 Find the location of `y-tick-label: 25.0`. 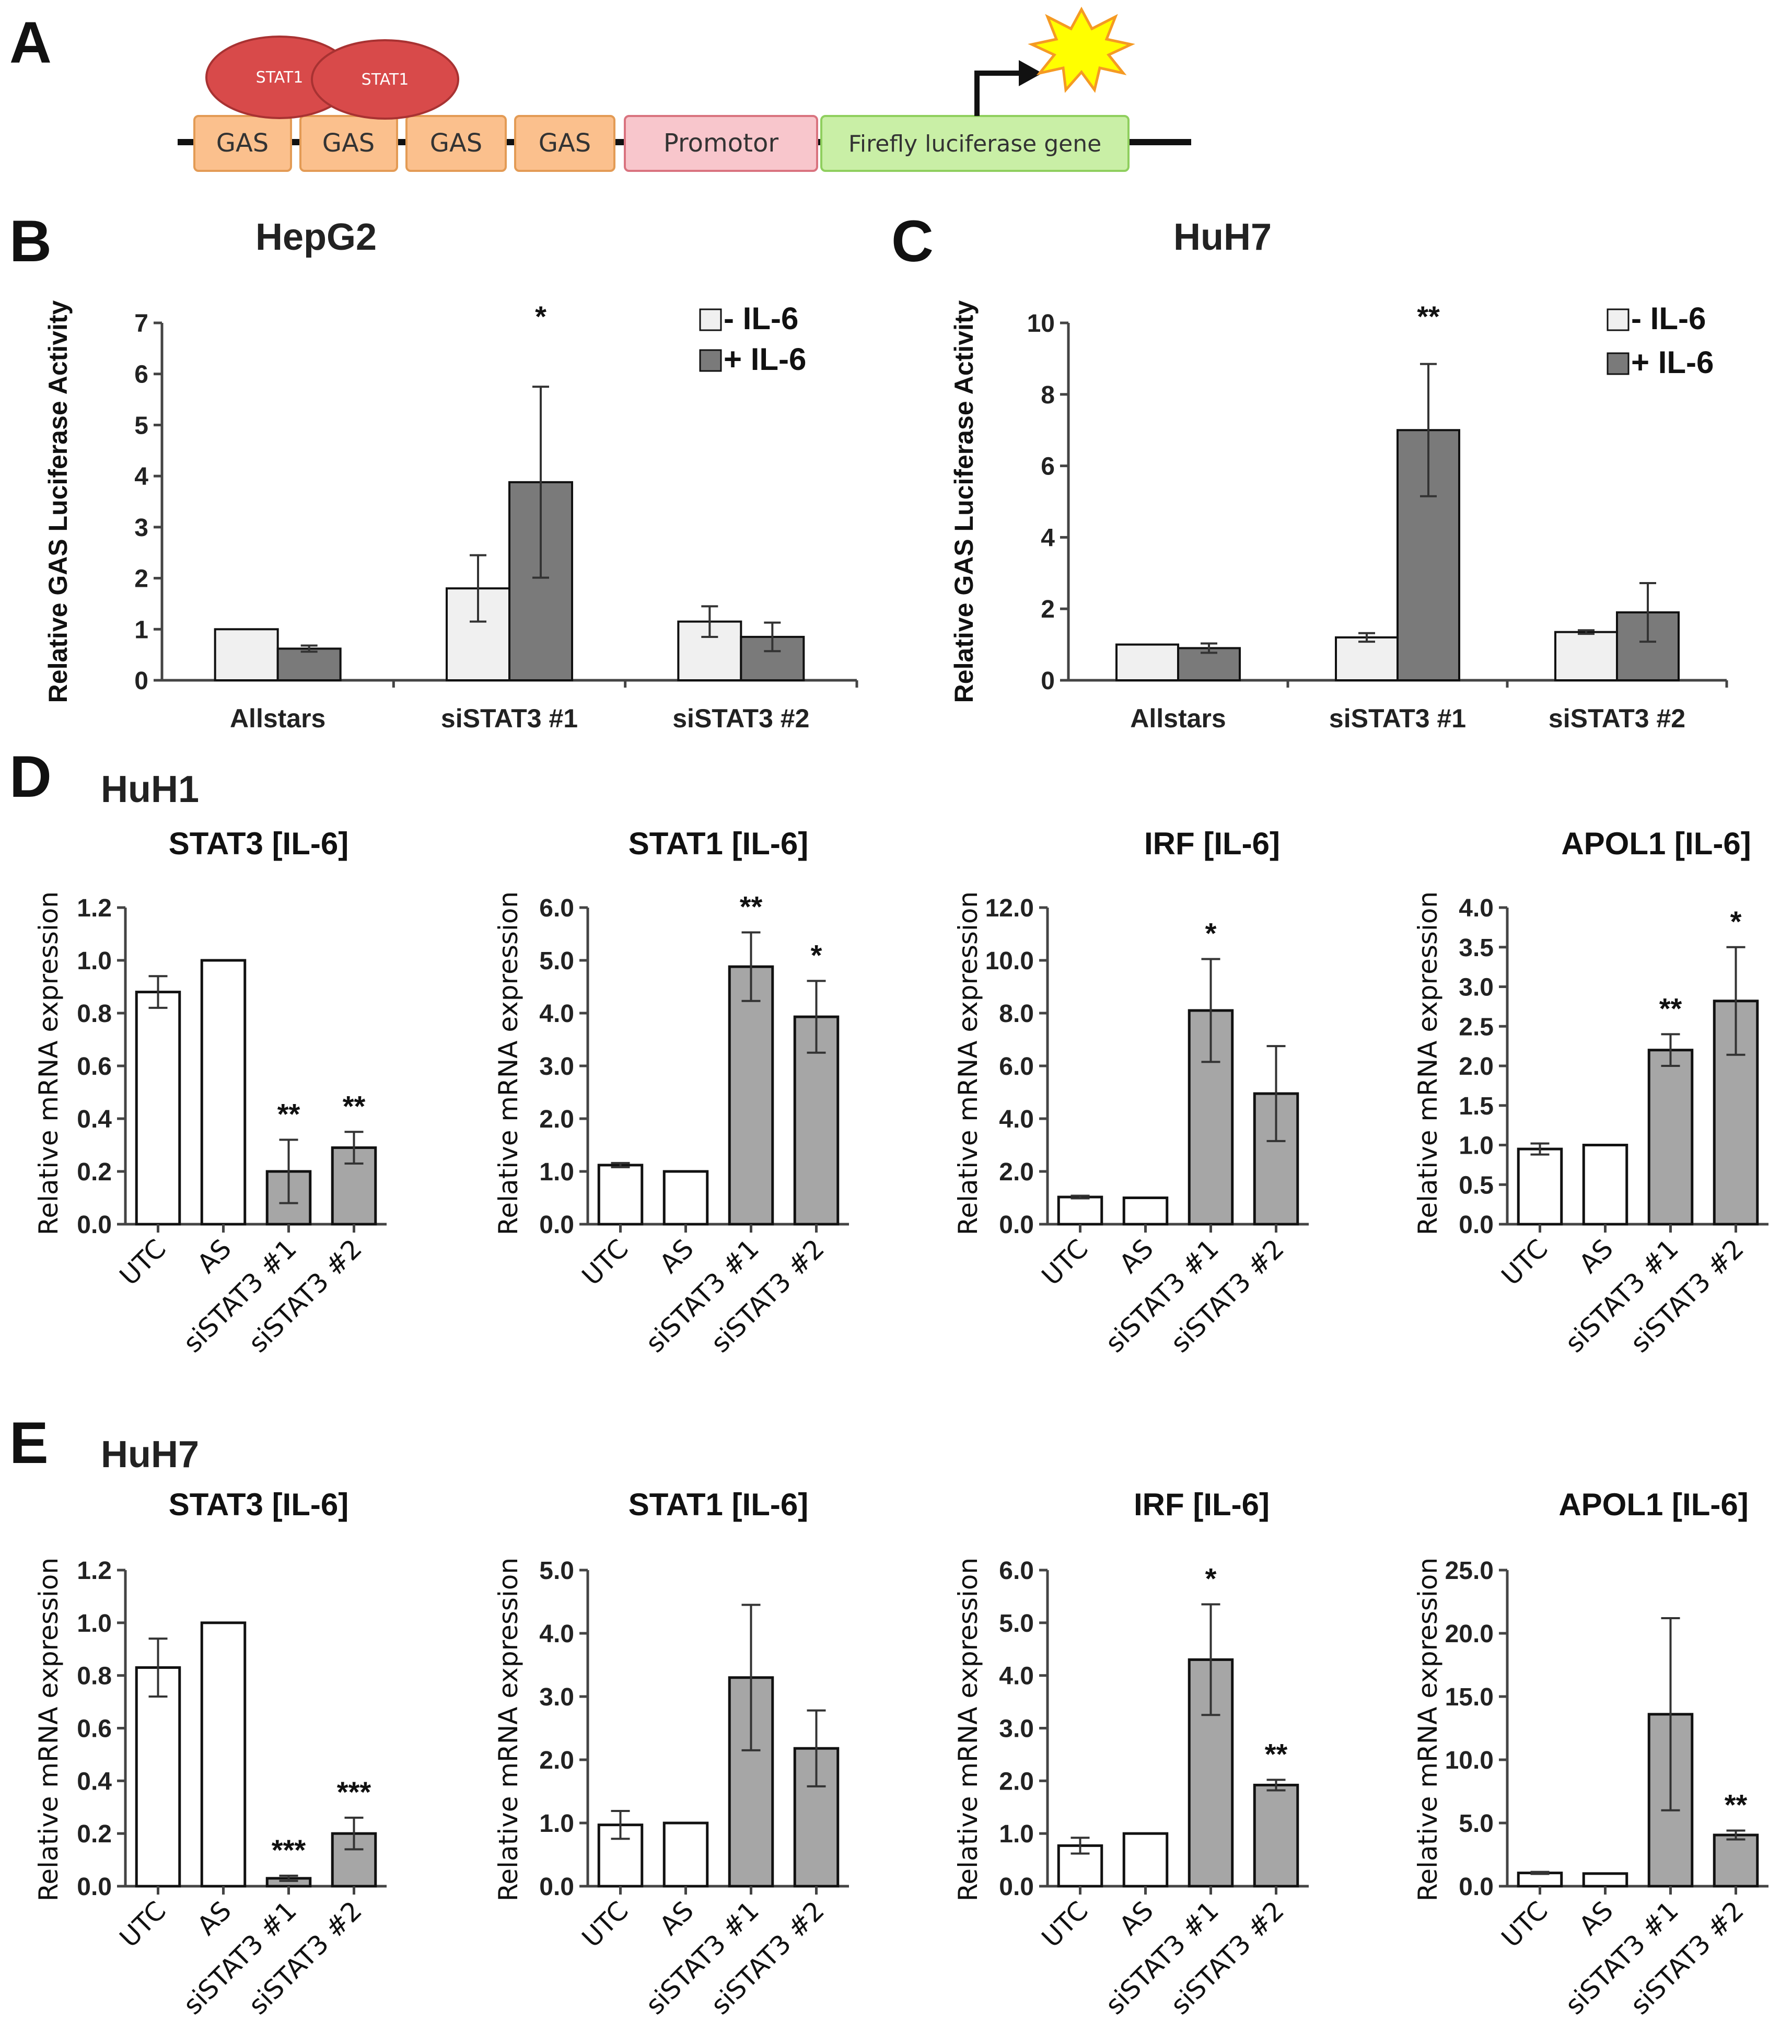

y-tick-label: 25.0 is located at coordinates (1470, 1571).